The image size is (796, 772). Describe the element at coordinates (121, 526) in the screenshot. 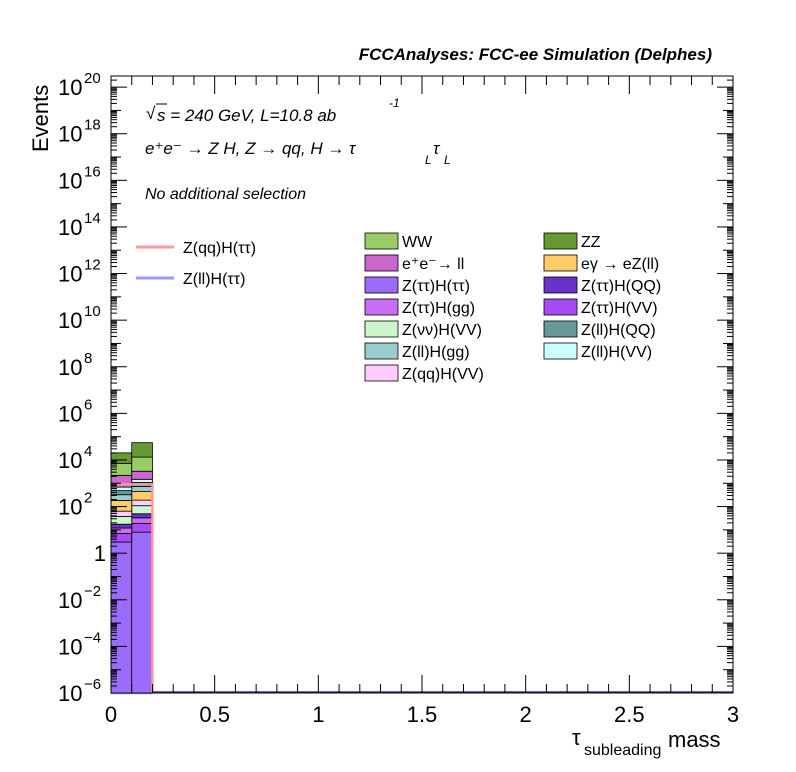

I see `histogram-bar-z-h-qq--bin-0` at that location.